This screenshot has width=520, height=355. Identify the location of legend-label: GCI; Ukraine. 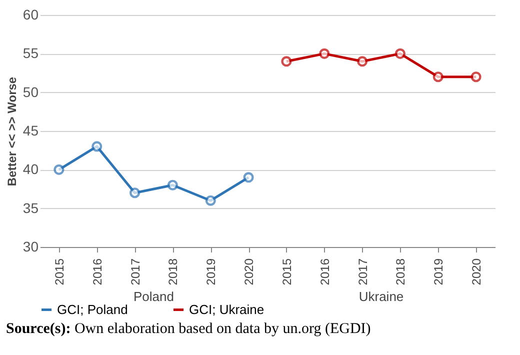
(226, 309).